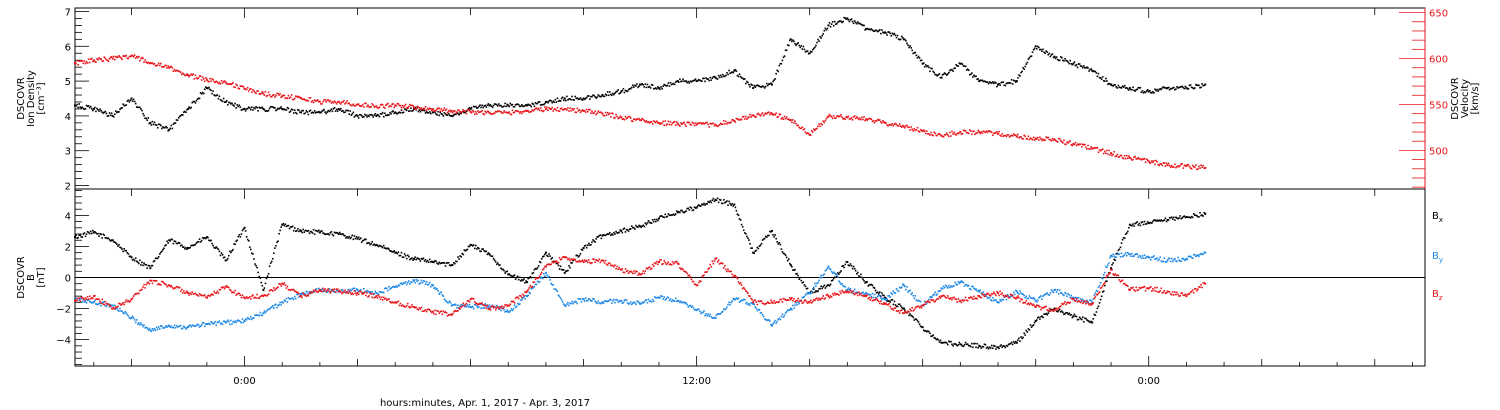 Image resolution: width=1500 pixels, height=410 pixels. I want to click on y-tick-label: 0, so click(68, 279).